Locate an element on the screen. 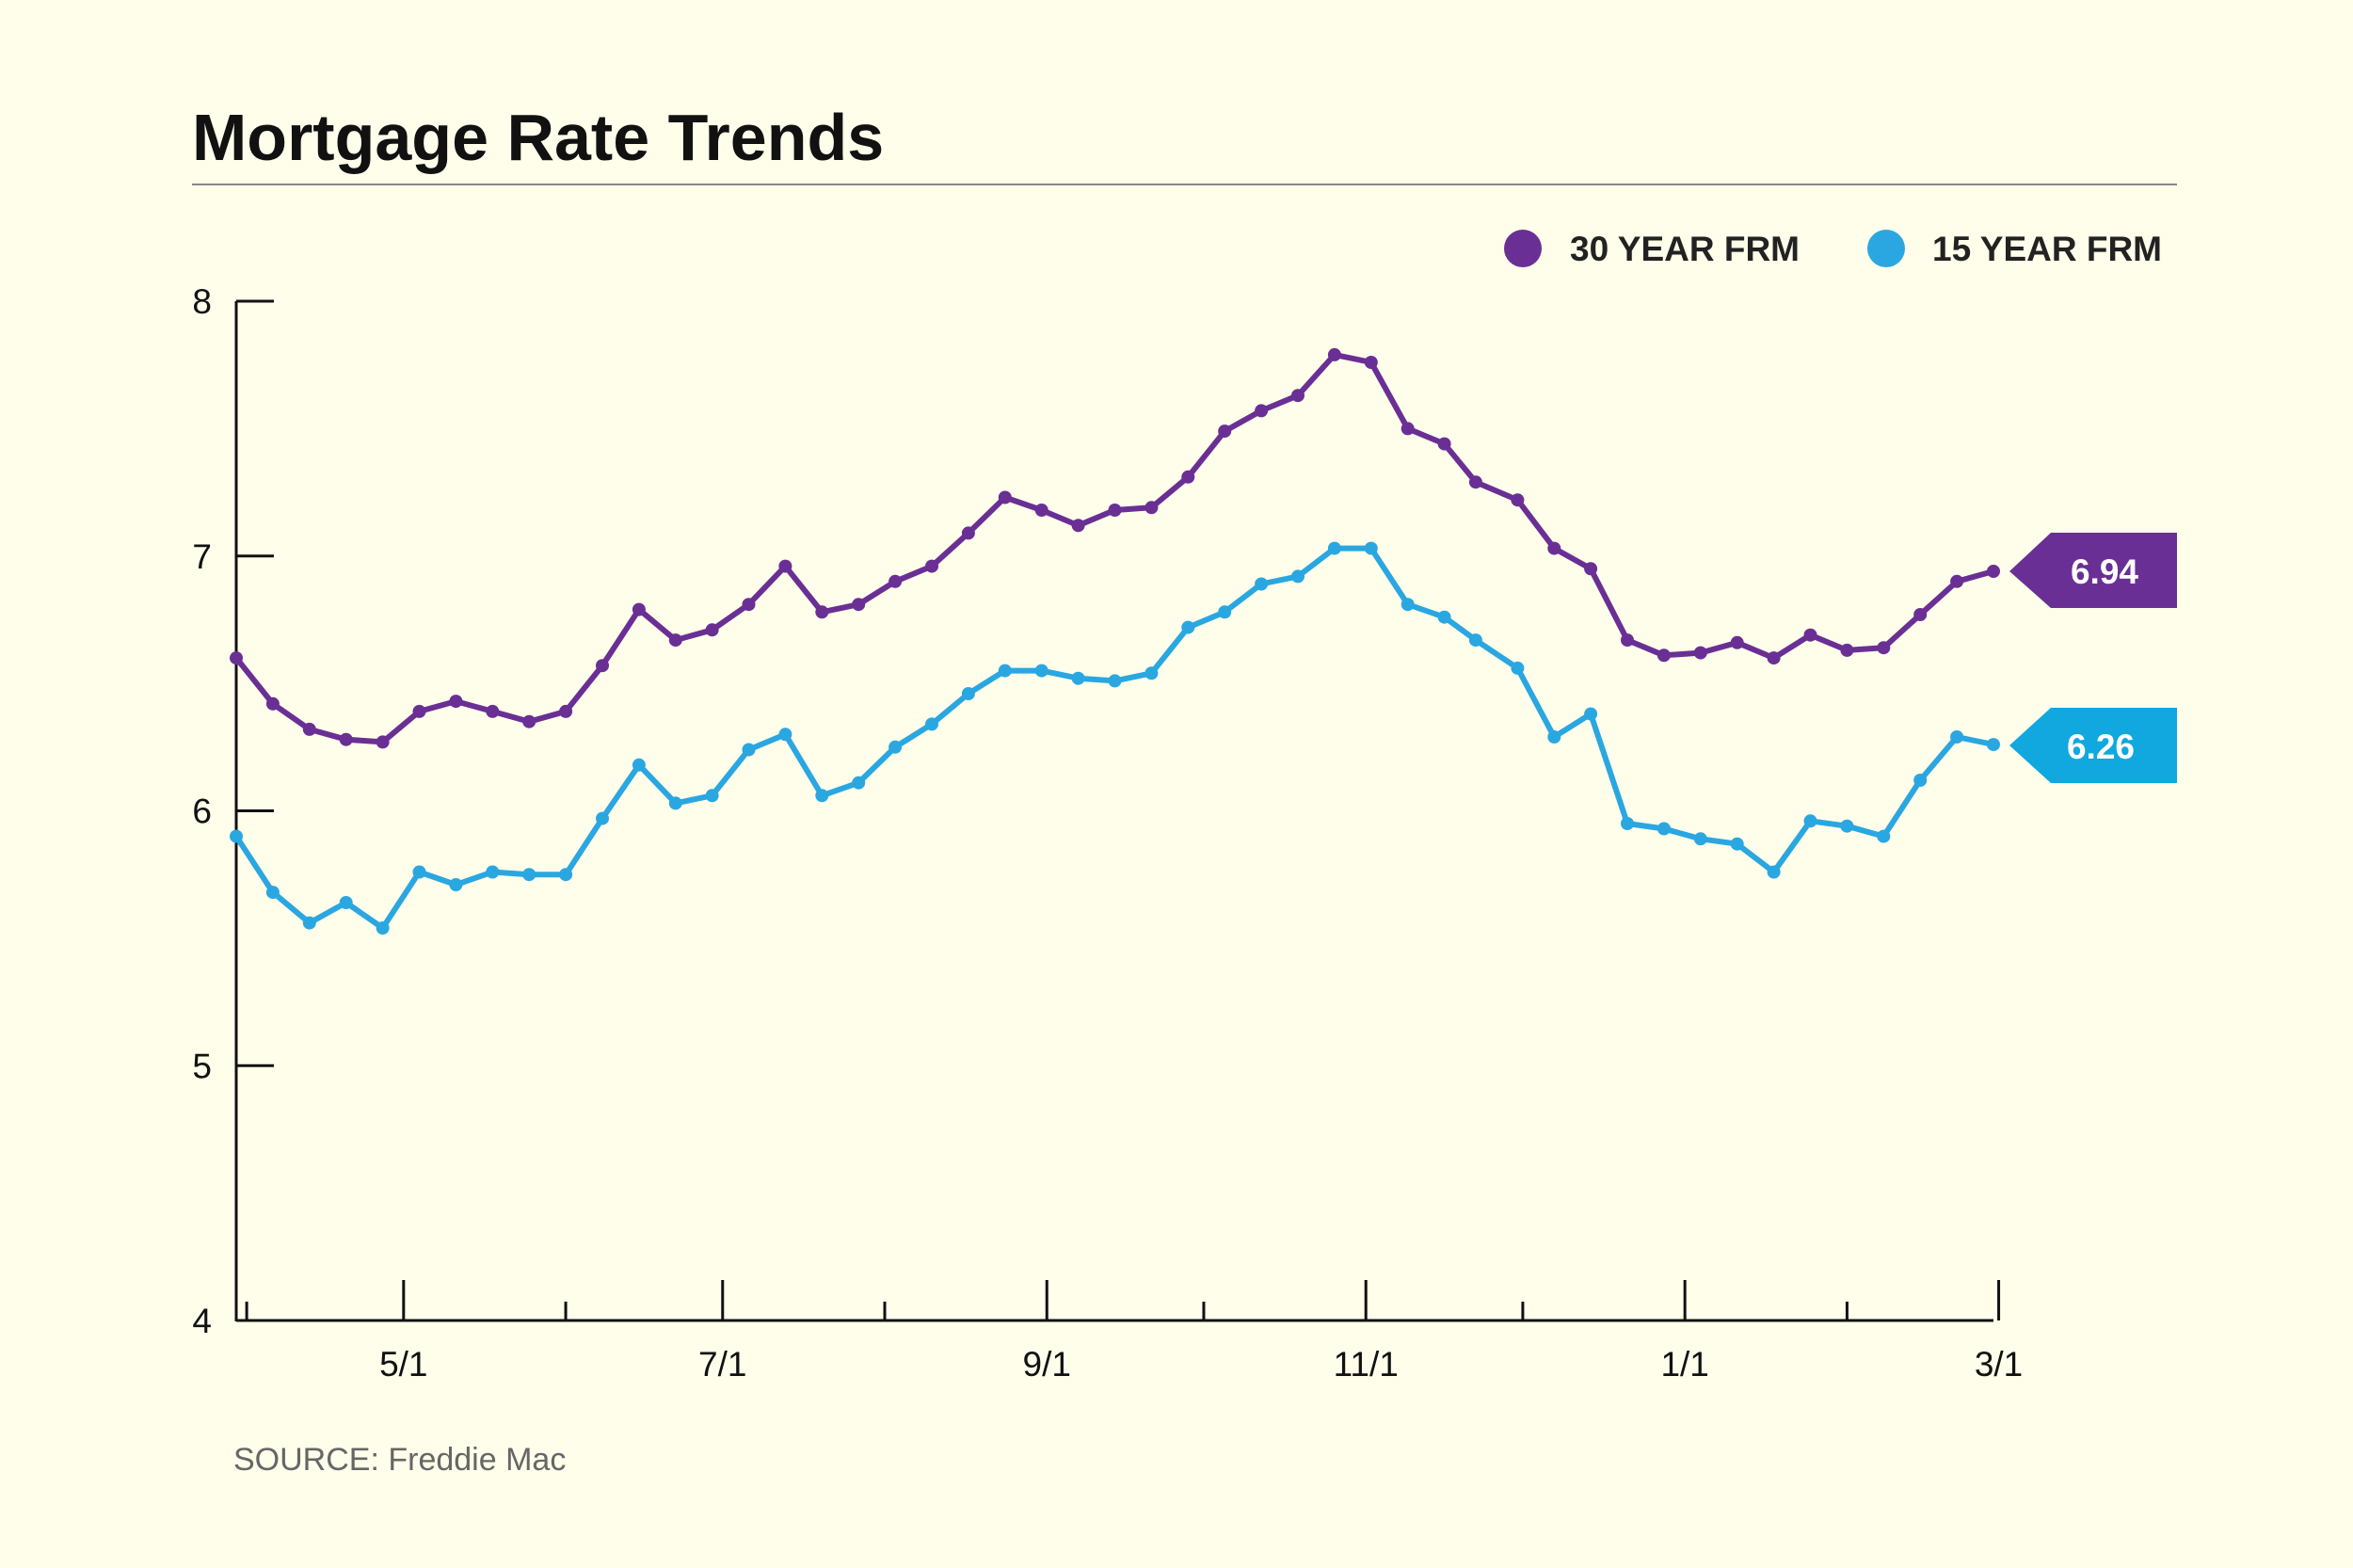 Image resolution: width=2353 pixels, height=1568 pixels. legend-marker-30-year is located at coordinates (1523, 248).